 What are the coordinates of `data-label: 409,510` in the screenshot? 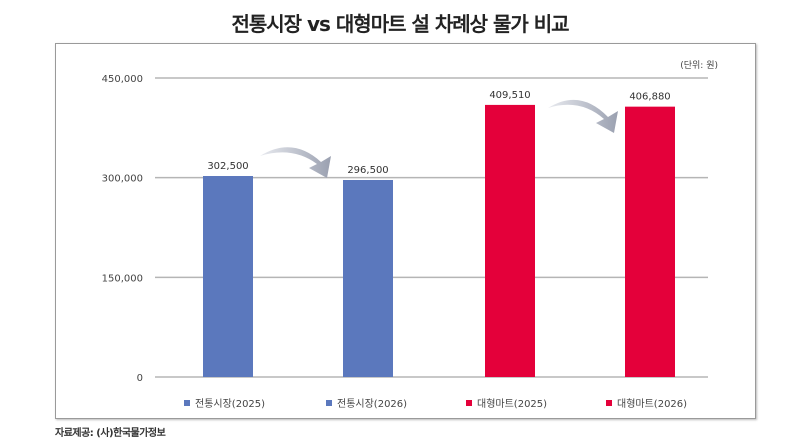 It's located at (509, 95).